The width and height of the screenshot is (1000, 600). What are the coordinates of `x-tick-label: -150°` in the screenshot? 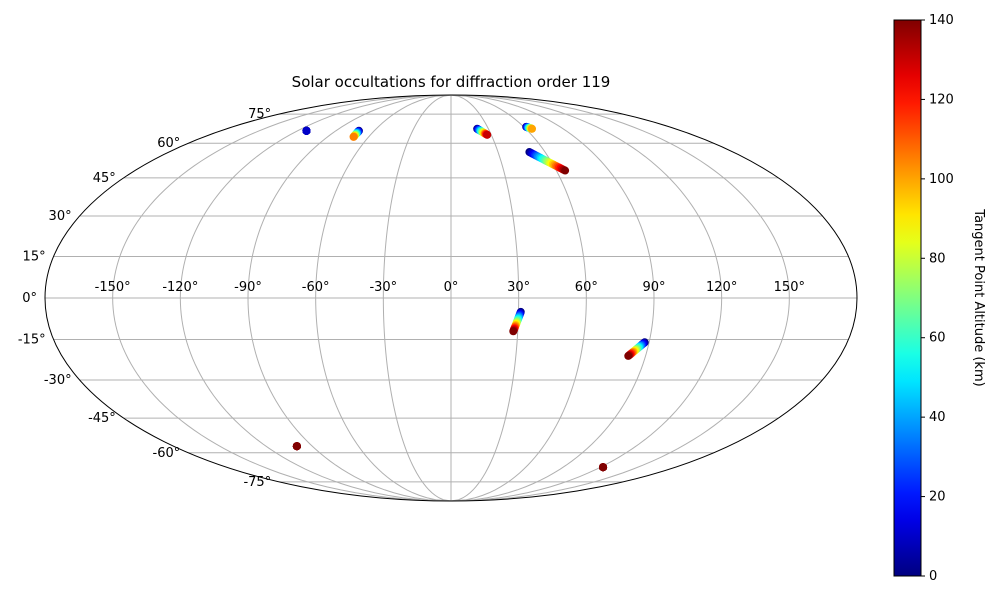 It's located at (113, 287).